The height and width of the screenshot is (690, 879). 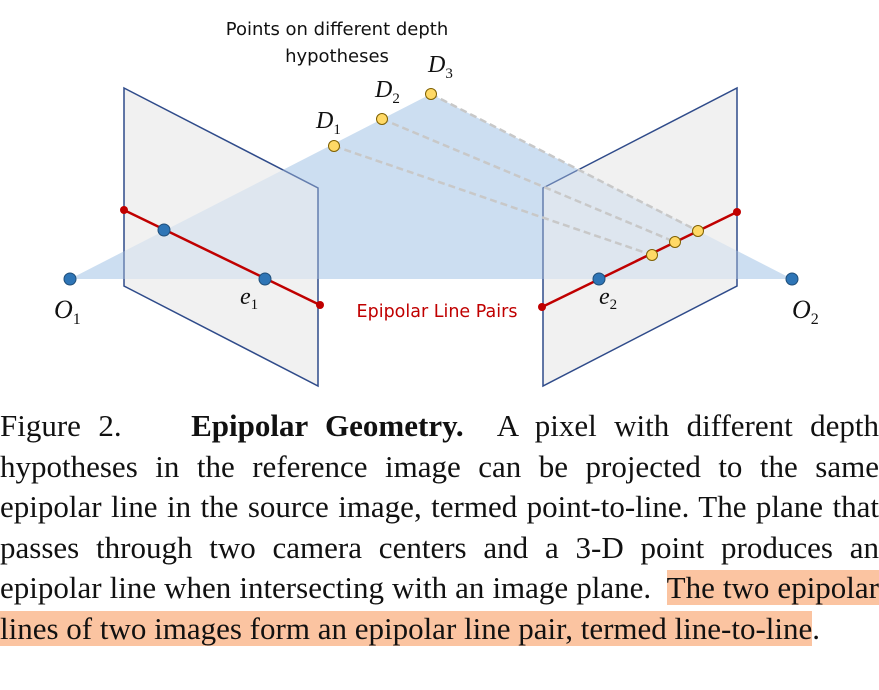 What do you see at coordinates (334, 146) in the screenshot?
I see `depth-point-d1` at bounding box center [334, 146].